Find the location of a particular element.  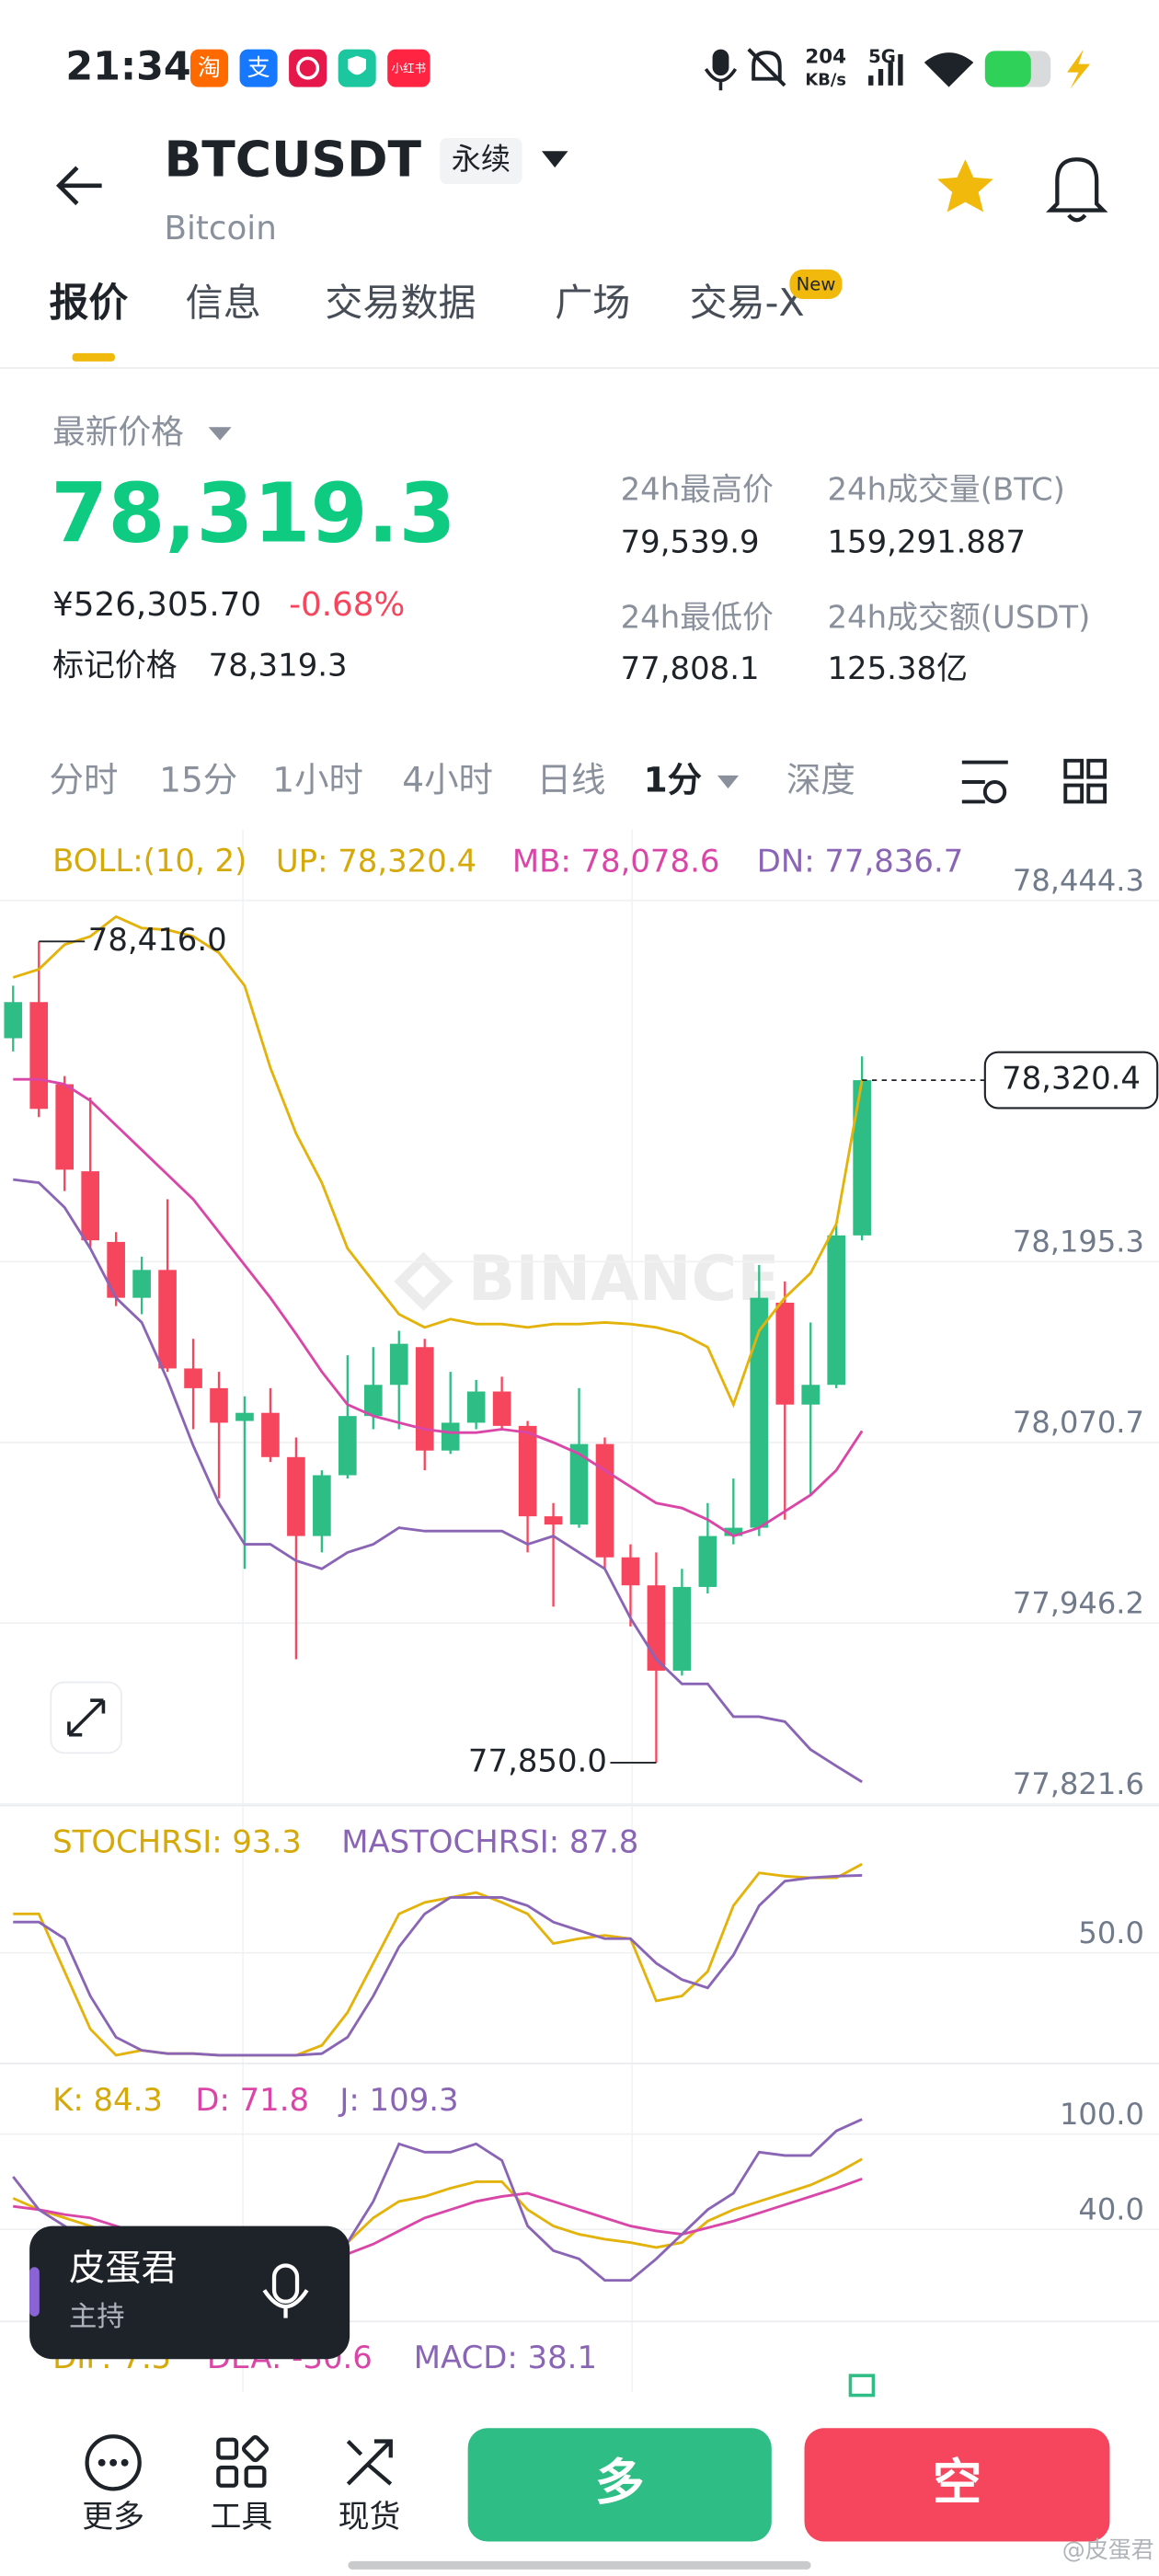

symbol: BTCUSDT is located at coordinates (292, 159).